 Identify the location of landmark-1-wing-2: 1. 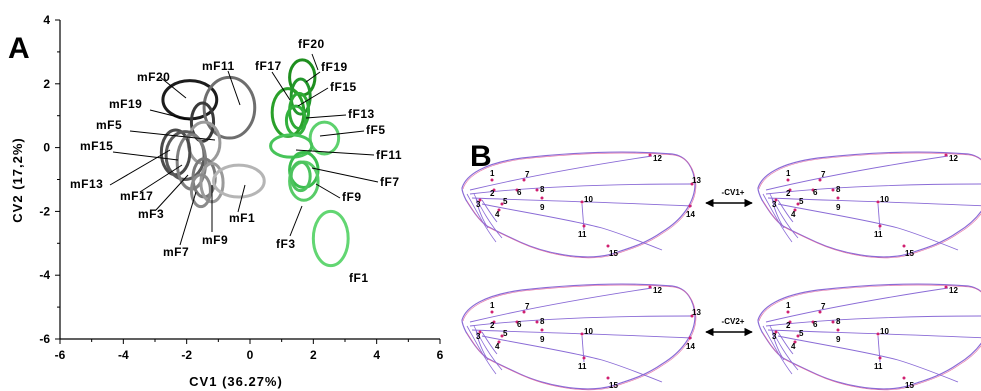
(788, 173).